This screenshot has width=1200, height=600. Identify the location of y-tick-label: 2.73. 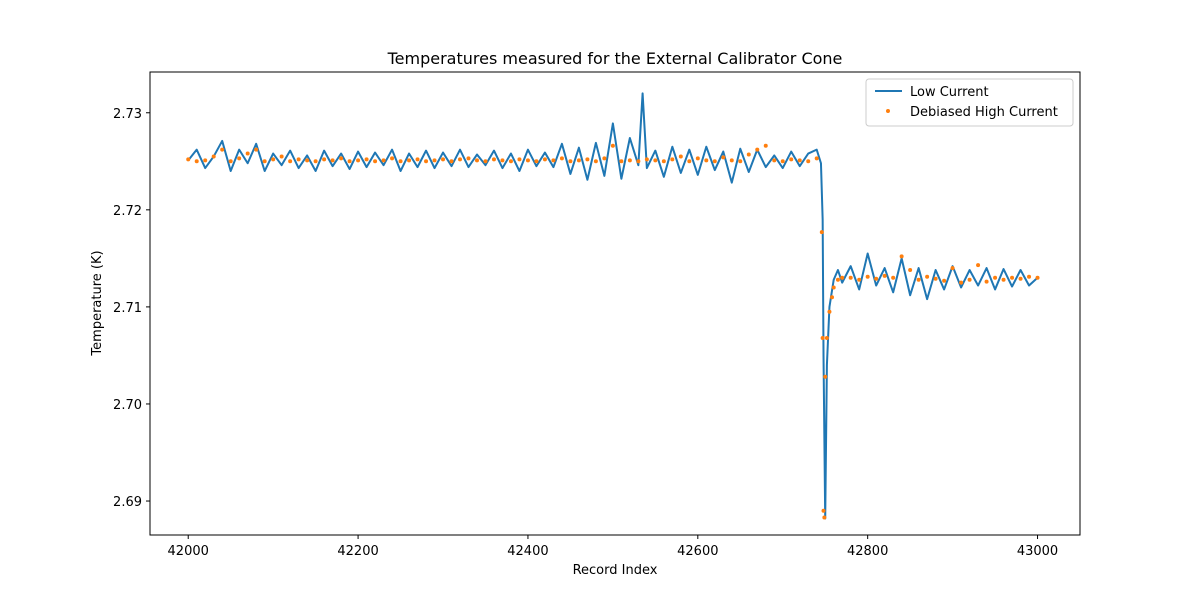
(127, 114).